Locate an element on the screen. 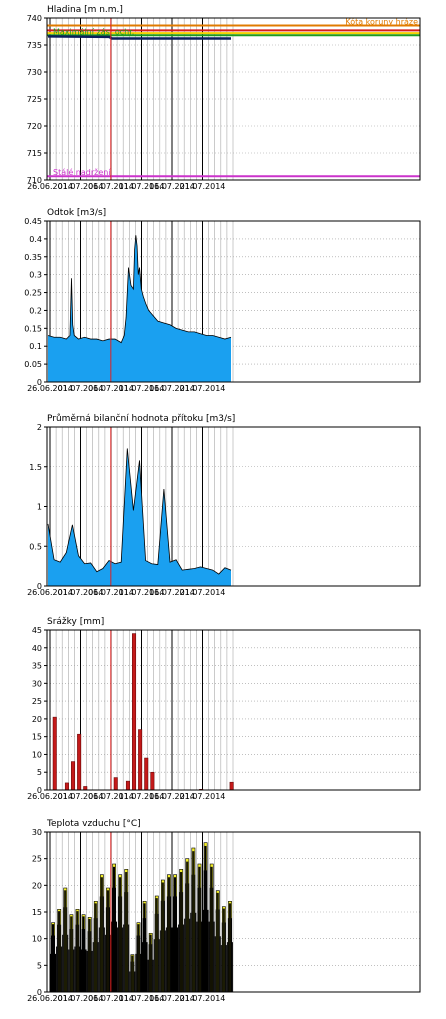  x-tick-label: 16.07.2014 is located at coordinates (172, 592).